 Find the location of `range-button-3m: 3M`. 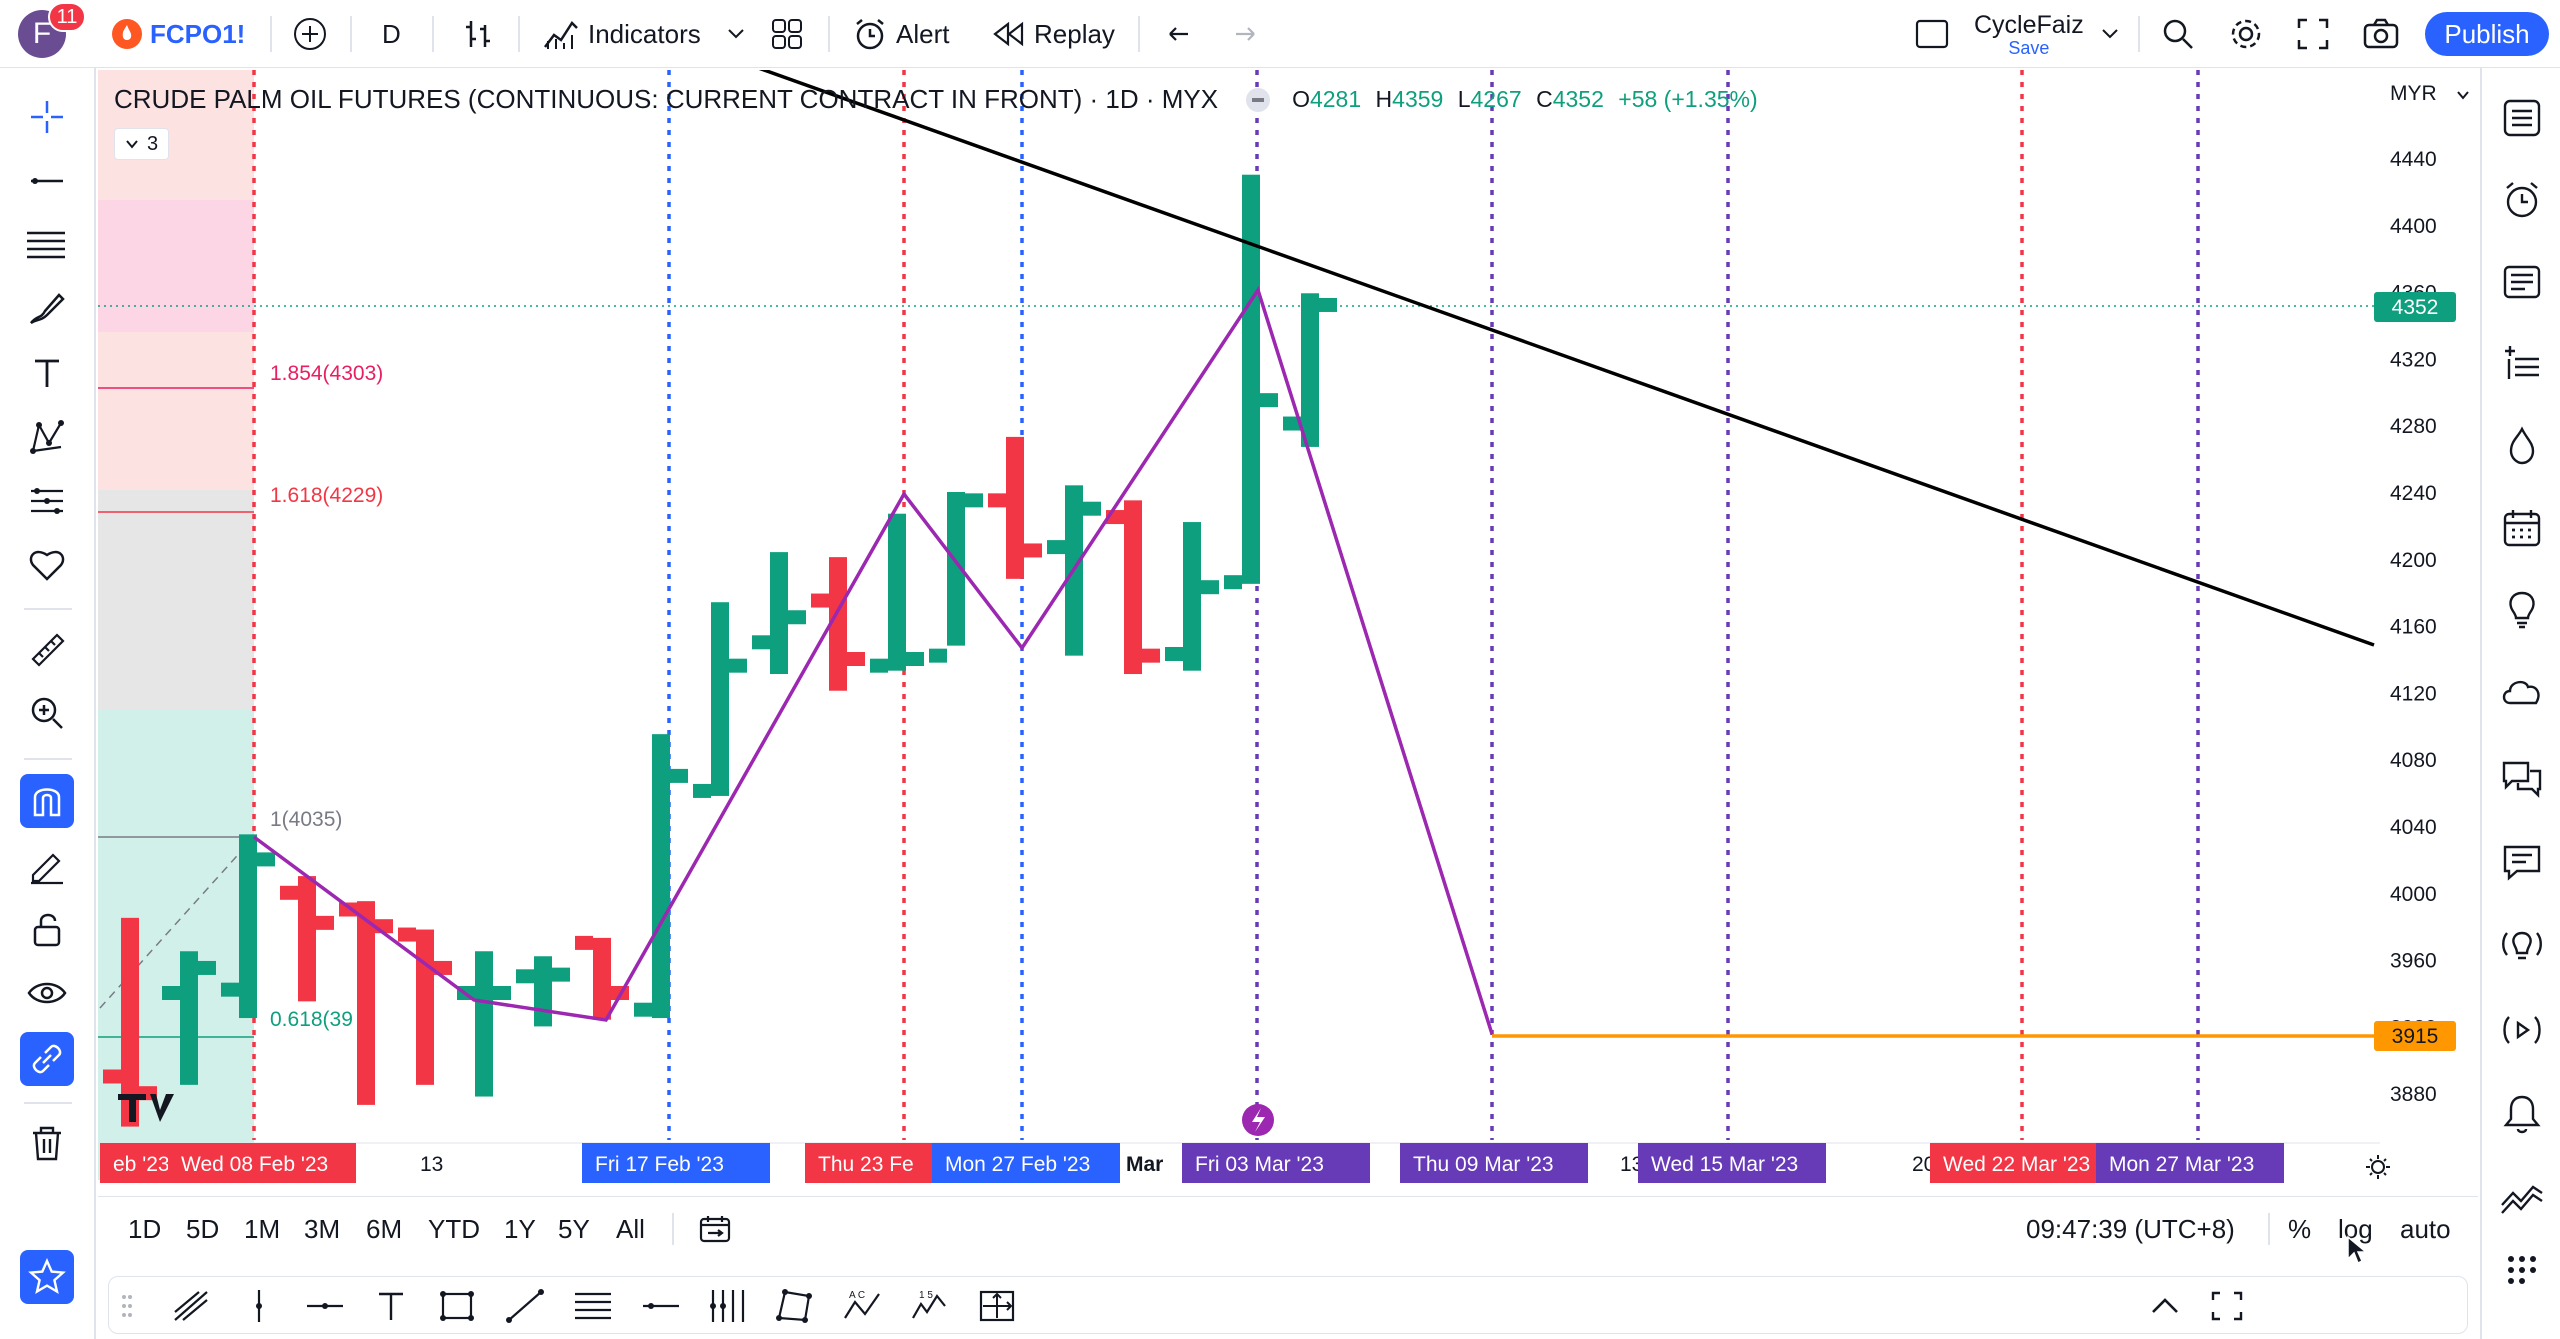

range-button-3m: 3M is located at coordinates (322, 1228).